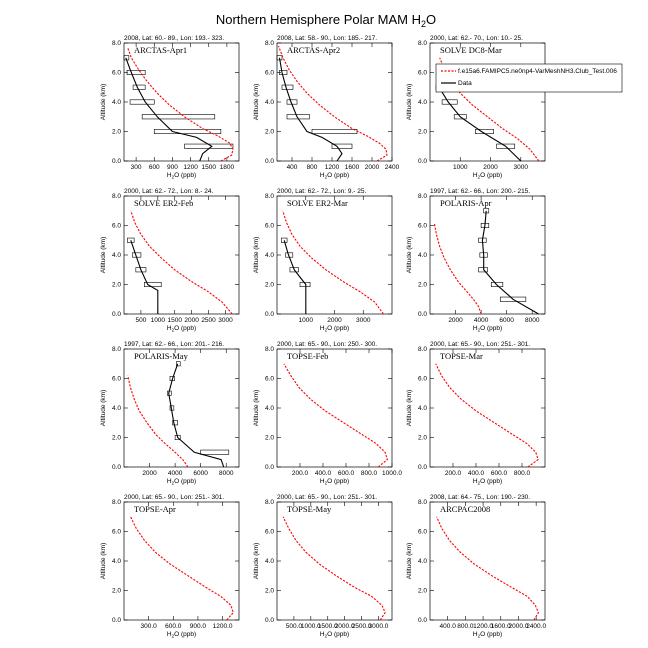 This screenshot has width=648, height=648. Describe the element at coordinates (149, 626) in the screenshot. I see `x-tick-label: 300.0` at that location.